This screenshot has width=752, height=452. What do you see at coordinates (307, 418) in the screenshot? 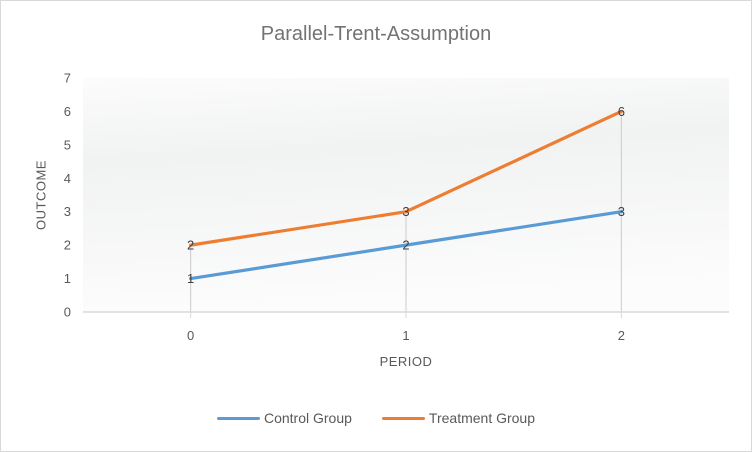
I see `legend-label: Control Group` at bounding box center [307, 418].